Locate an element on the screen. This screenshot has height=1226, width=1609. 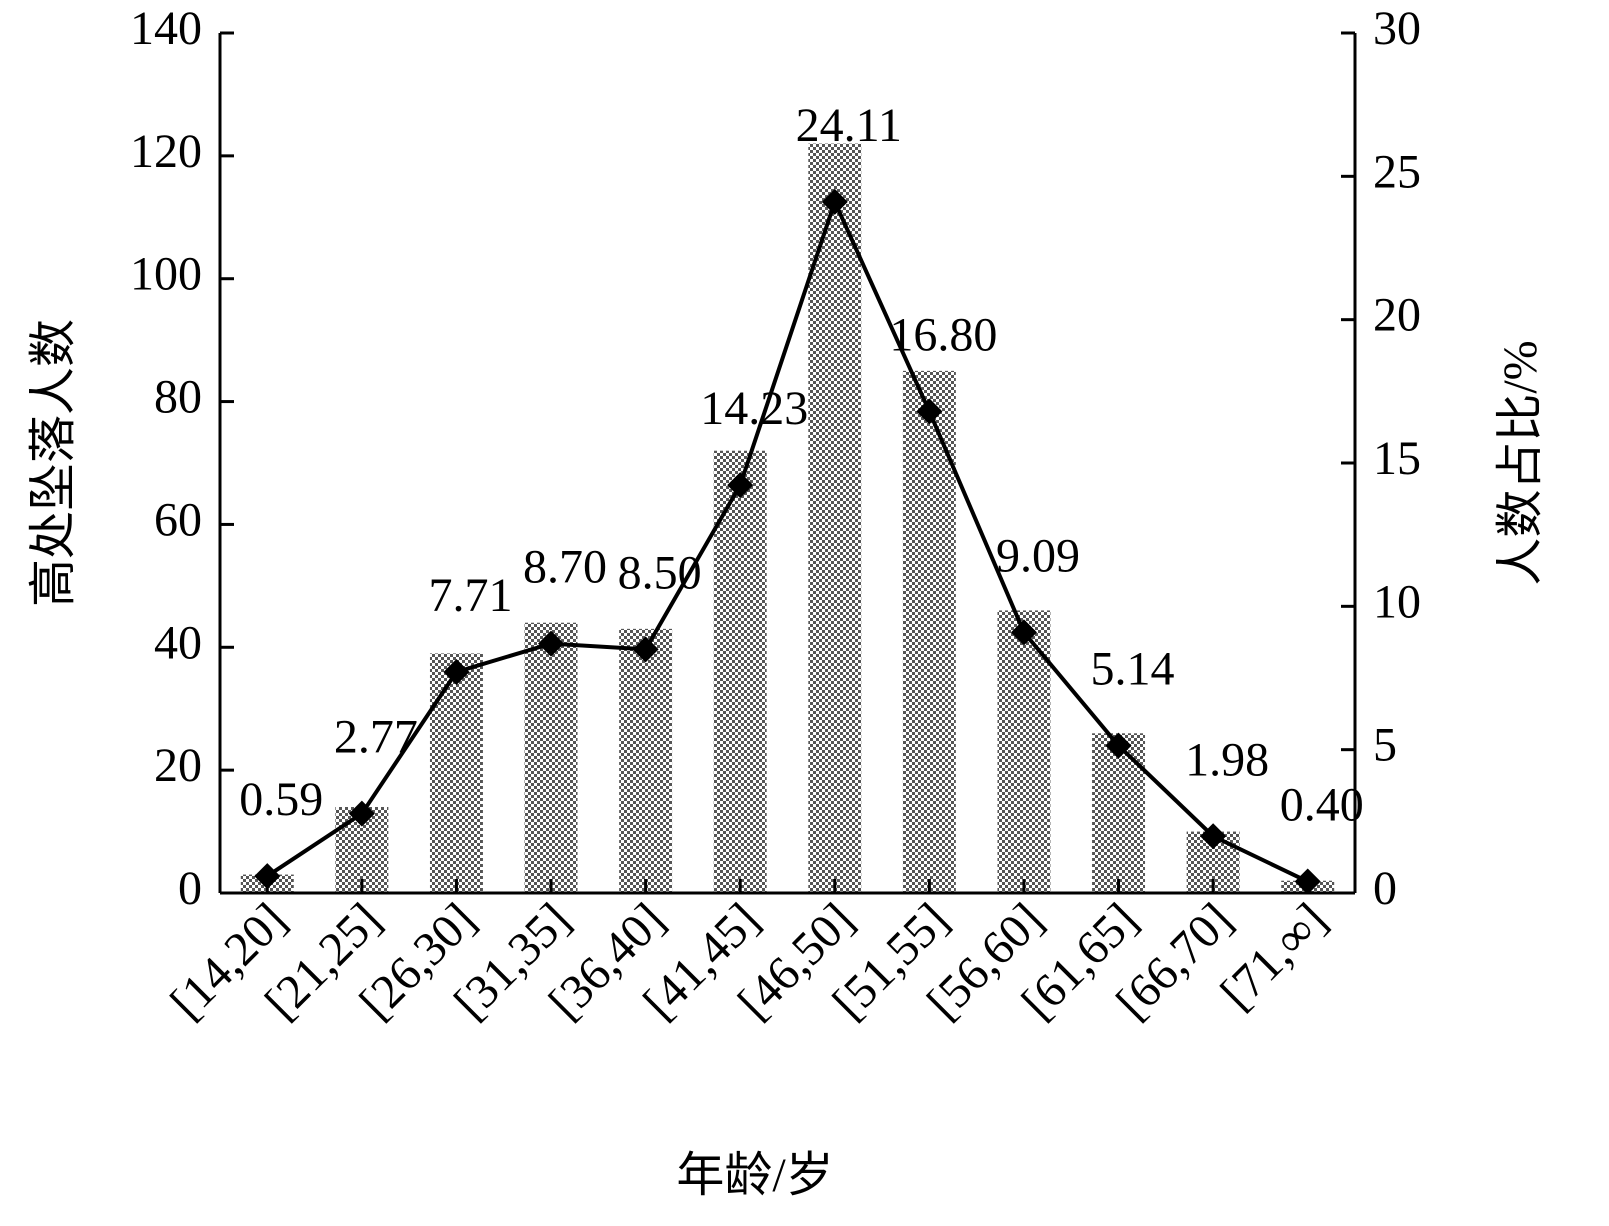
y-tick-label: 60 is located at coordinates (178, 519).